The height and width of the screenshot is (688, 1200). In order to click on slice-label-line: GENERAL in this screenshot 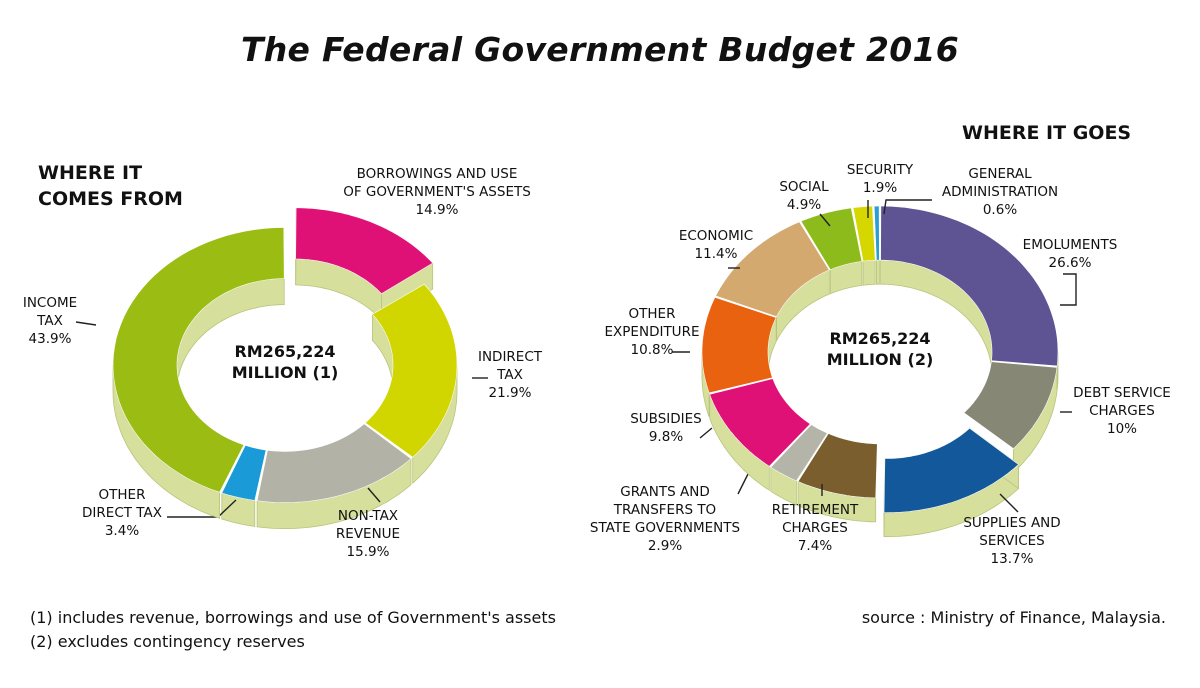, I will do `click(1000, 174)`.